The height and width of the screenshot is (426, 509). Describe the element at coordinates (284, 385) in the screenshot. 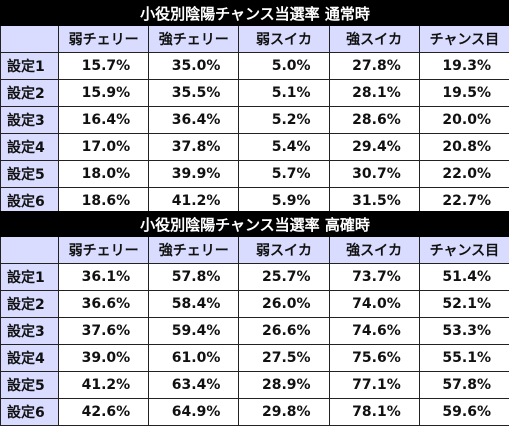

I see `rate-cell: 28.9%` at that location.